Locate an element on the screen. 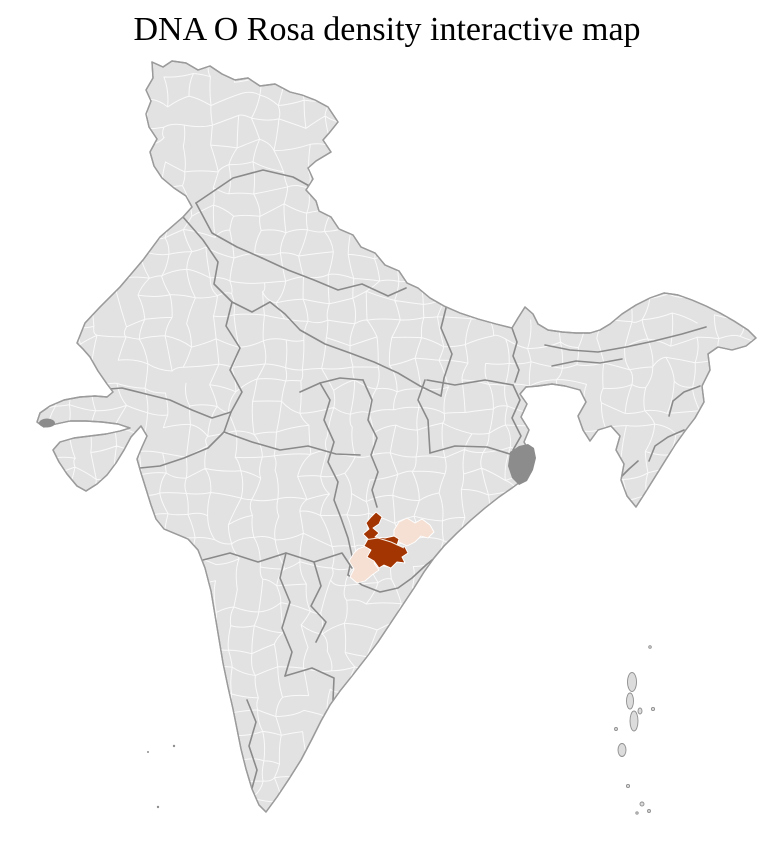 Image resolution: width=774 pixels, height=863 pixels. highlighted-districts is located at coordinates (391, 547).